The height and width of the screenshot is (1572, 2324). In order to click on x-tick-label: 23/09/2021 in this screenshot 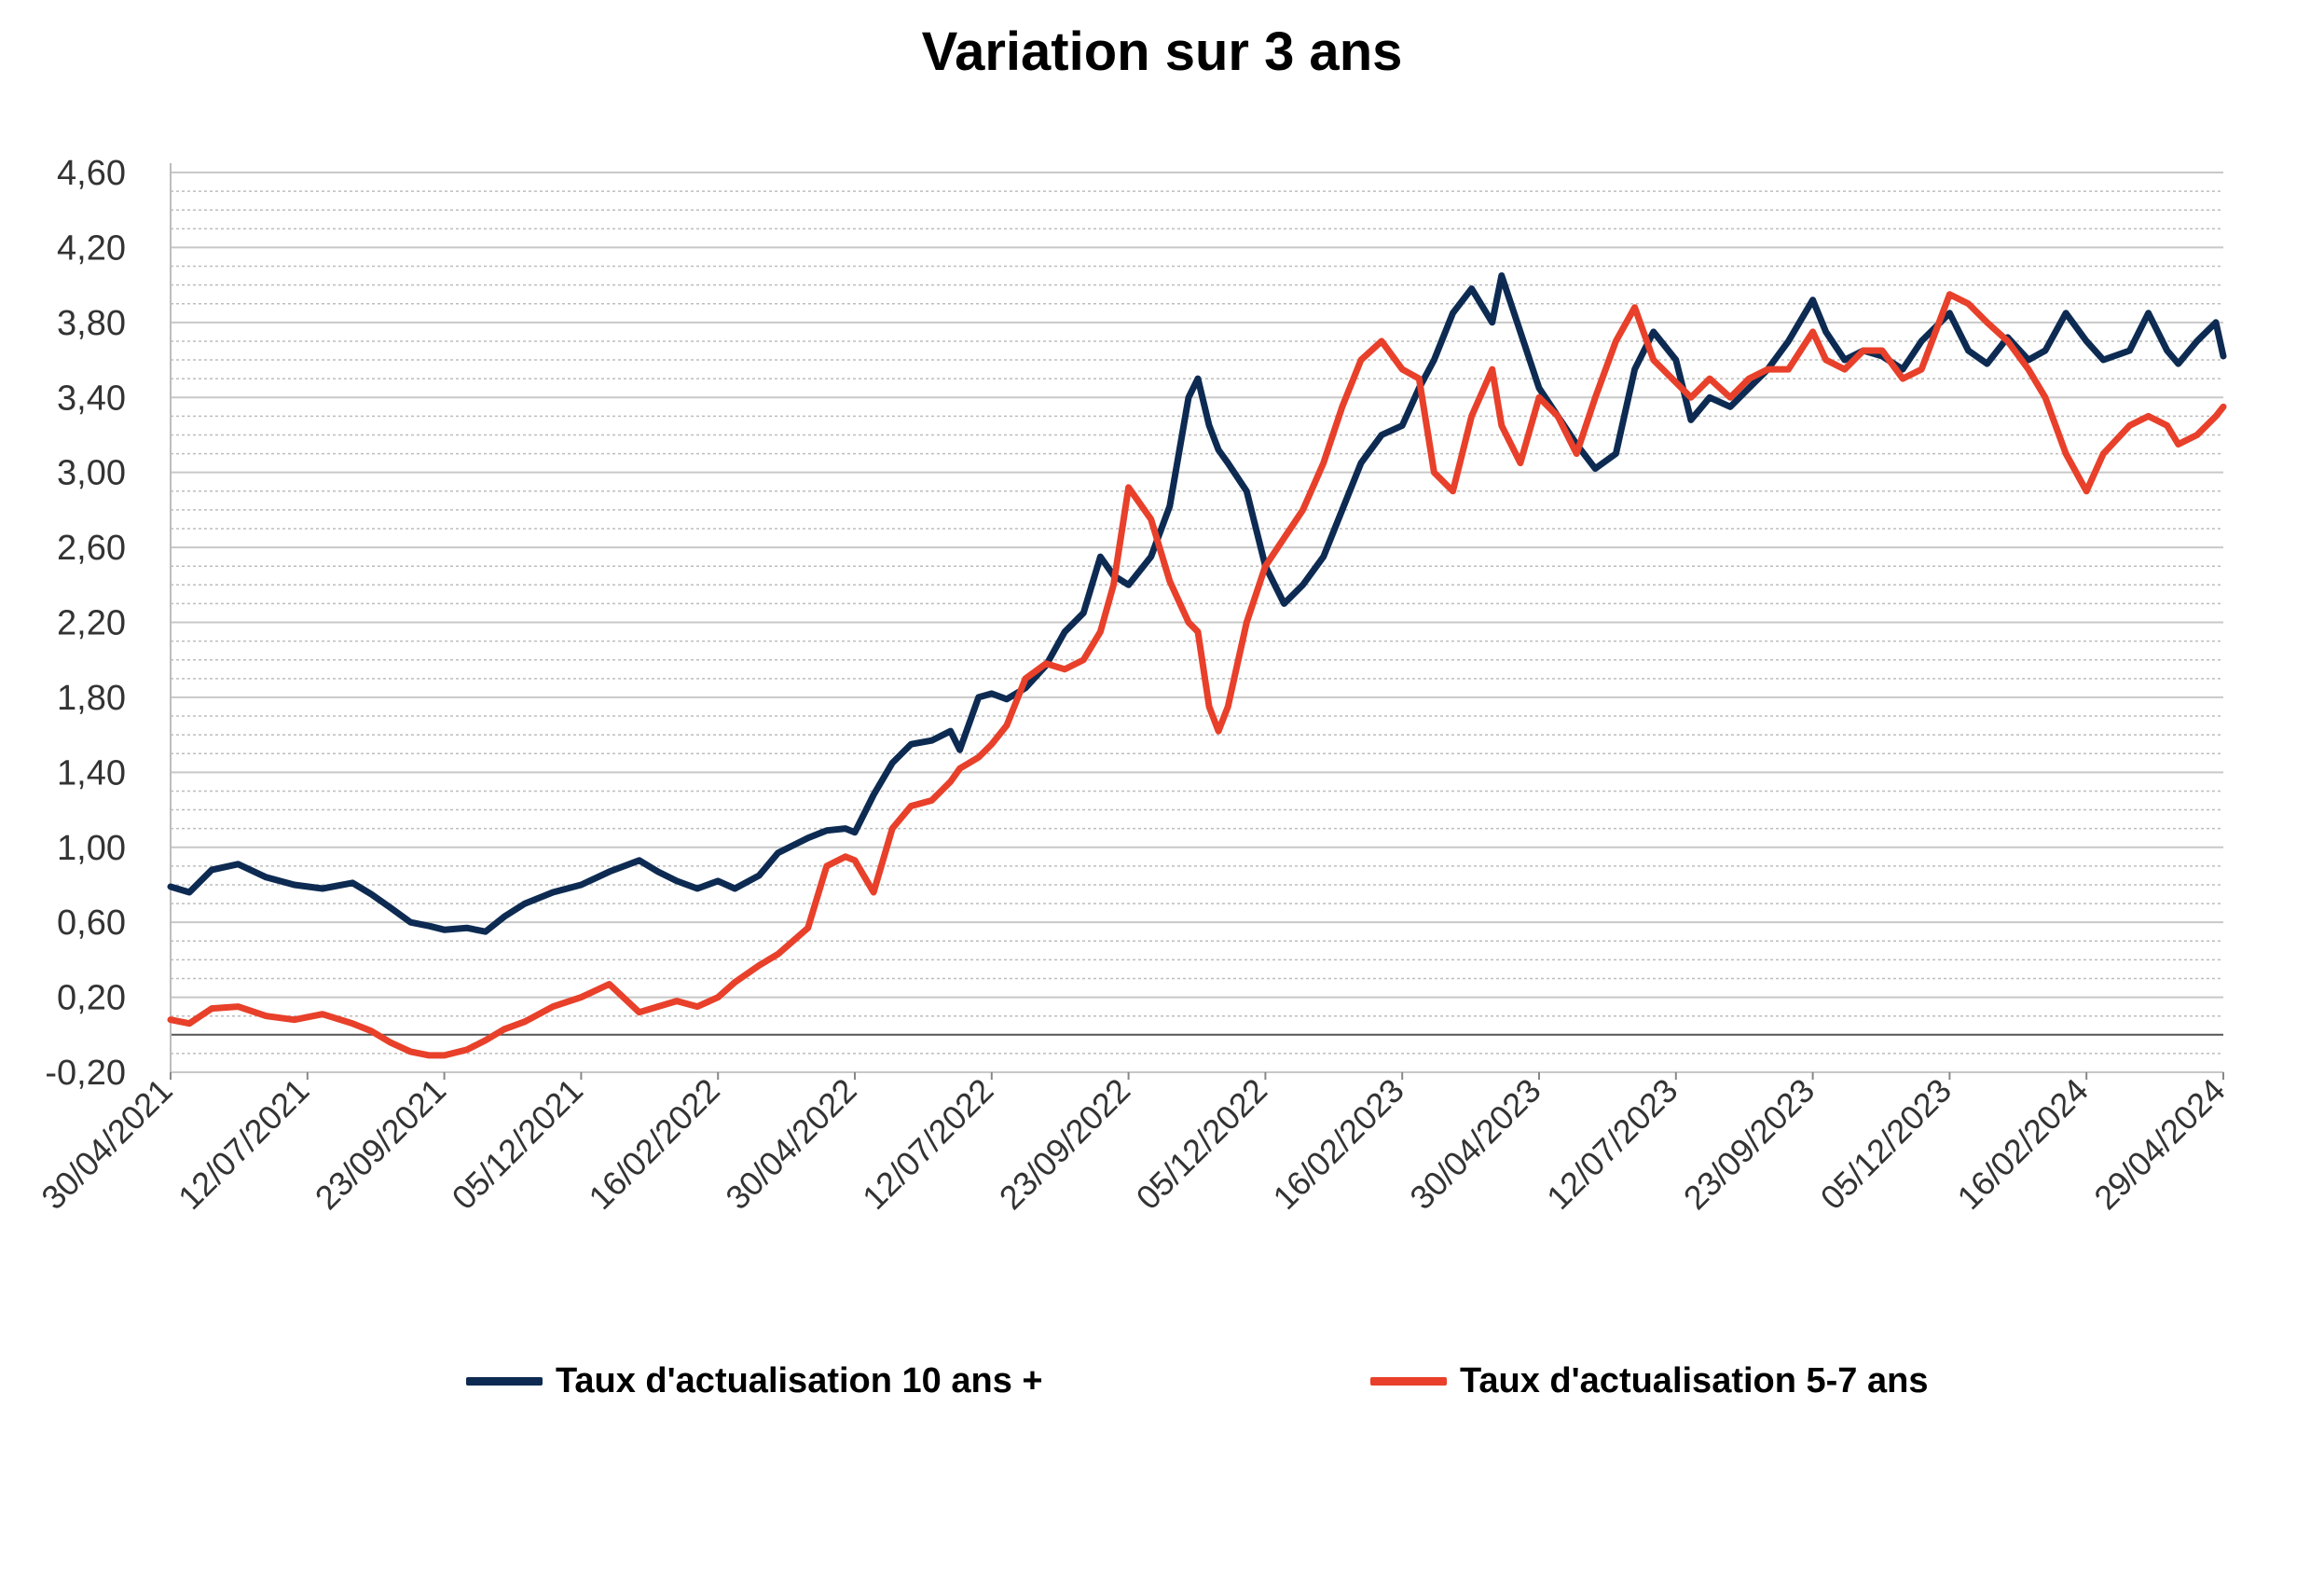, I will do `click(380, 1144)`.